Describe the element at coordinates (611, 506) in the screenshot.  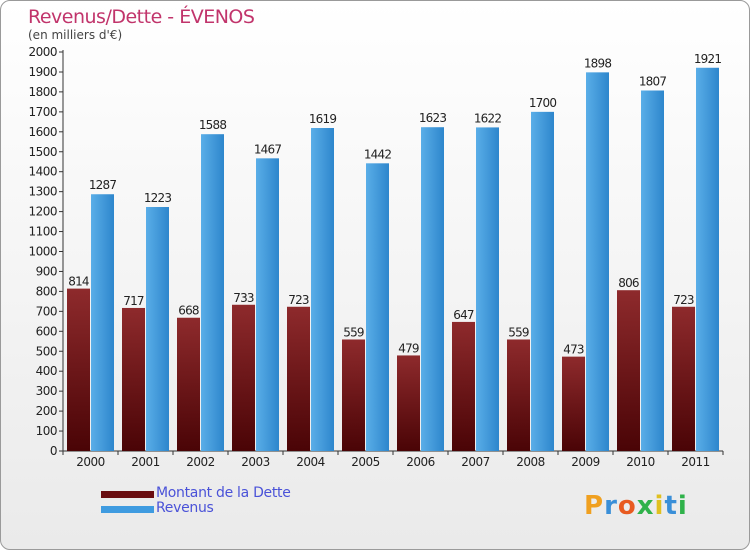
I see `logo-letter: r` at that location.